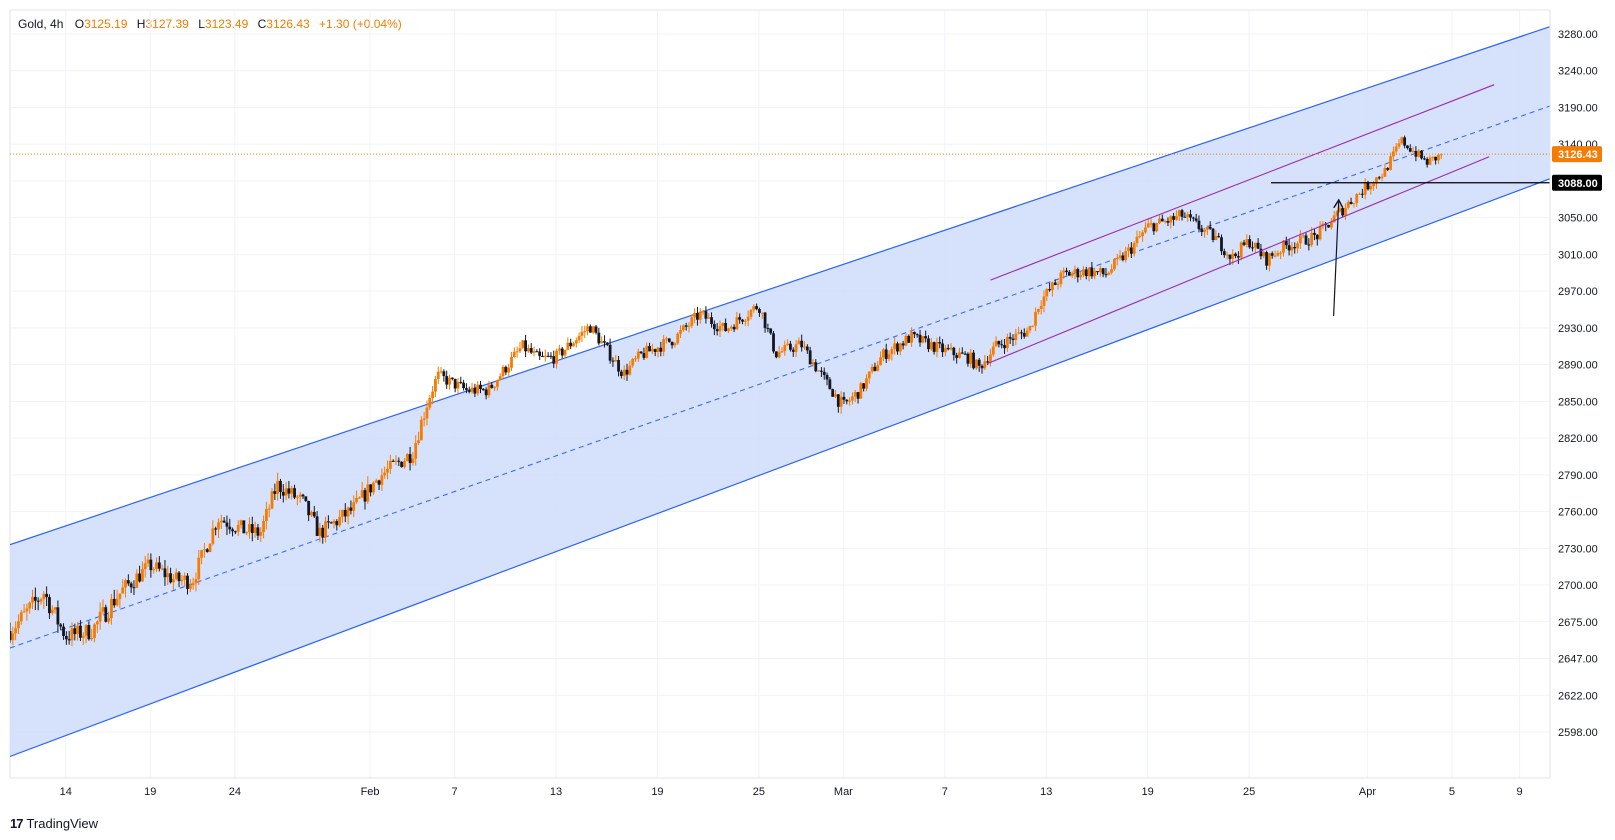 Image resolution: width=1615 pixels, height=840 pixels. Describe the element at coordinates (1367, 792) in the screenshot. I see `time-tick-label: Apr` at that location.